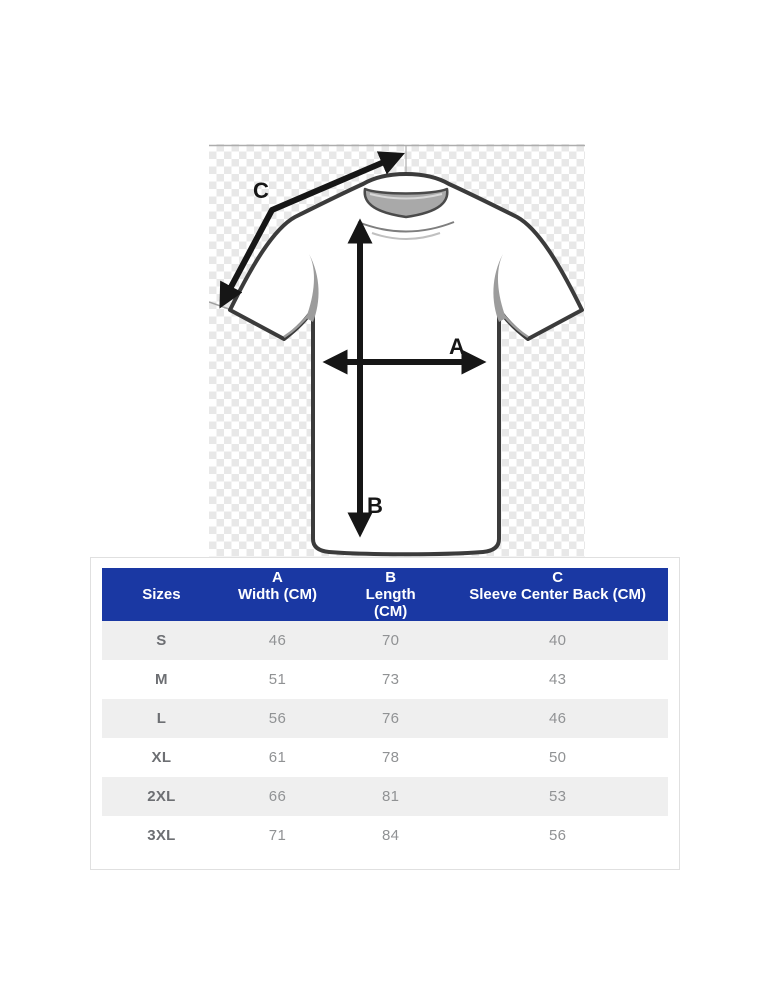 The width and height of the screenshot is (769, 1000). I want to click on header-sleeve: C Sleeve Center Back (CM), so click(557, 594).